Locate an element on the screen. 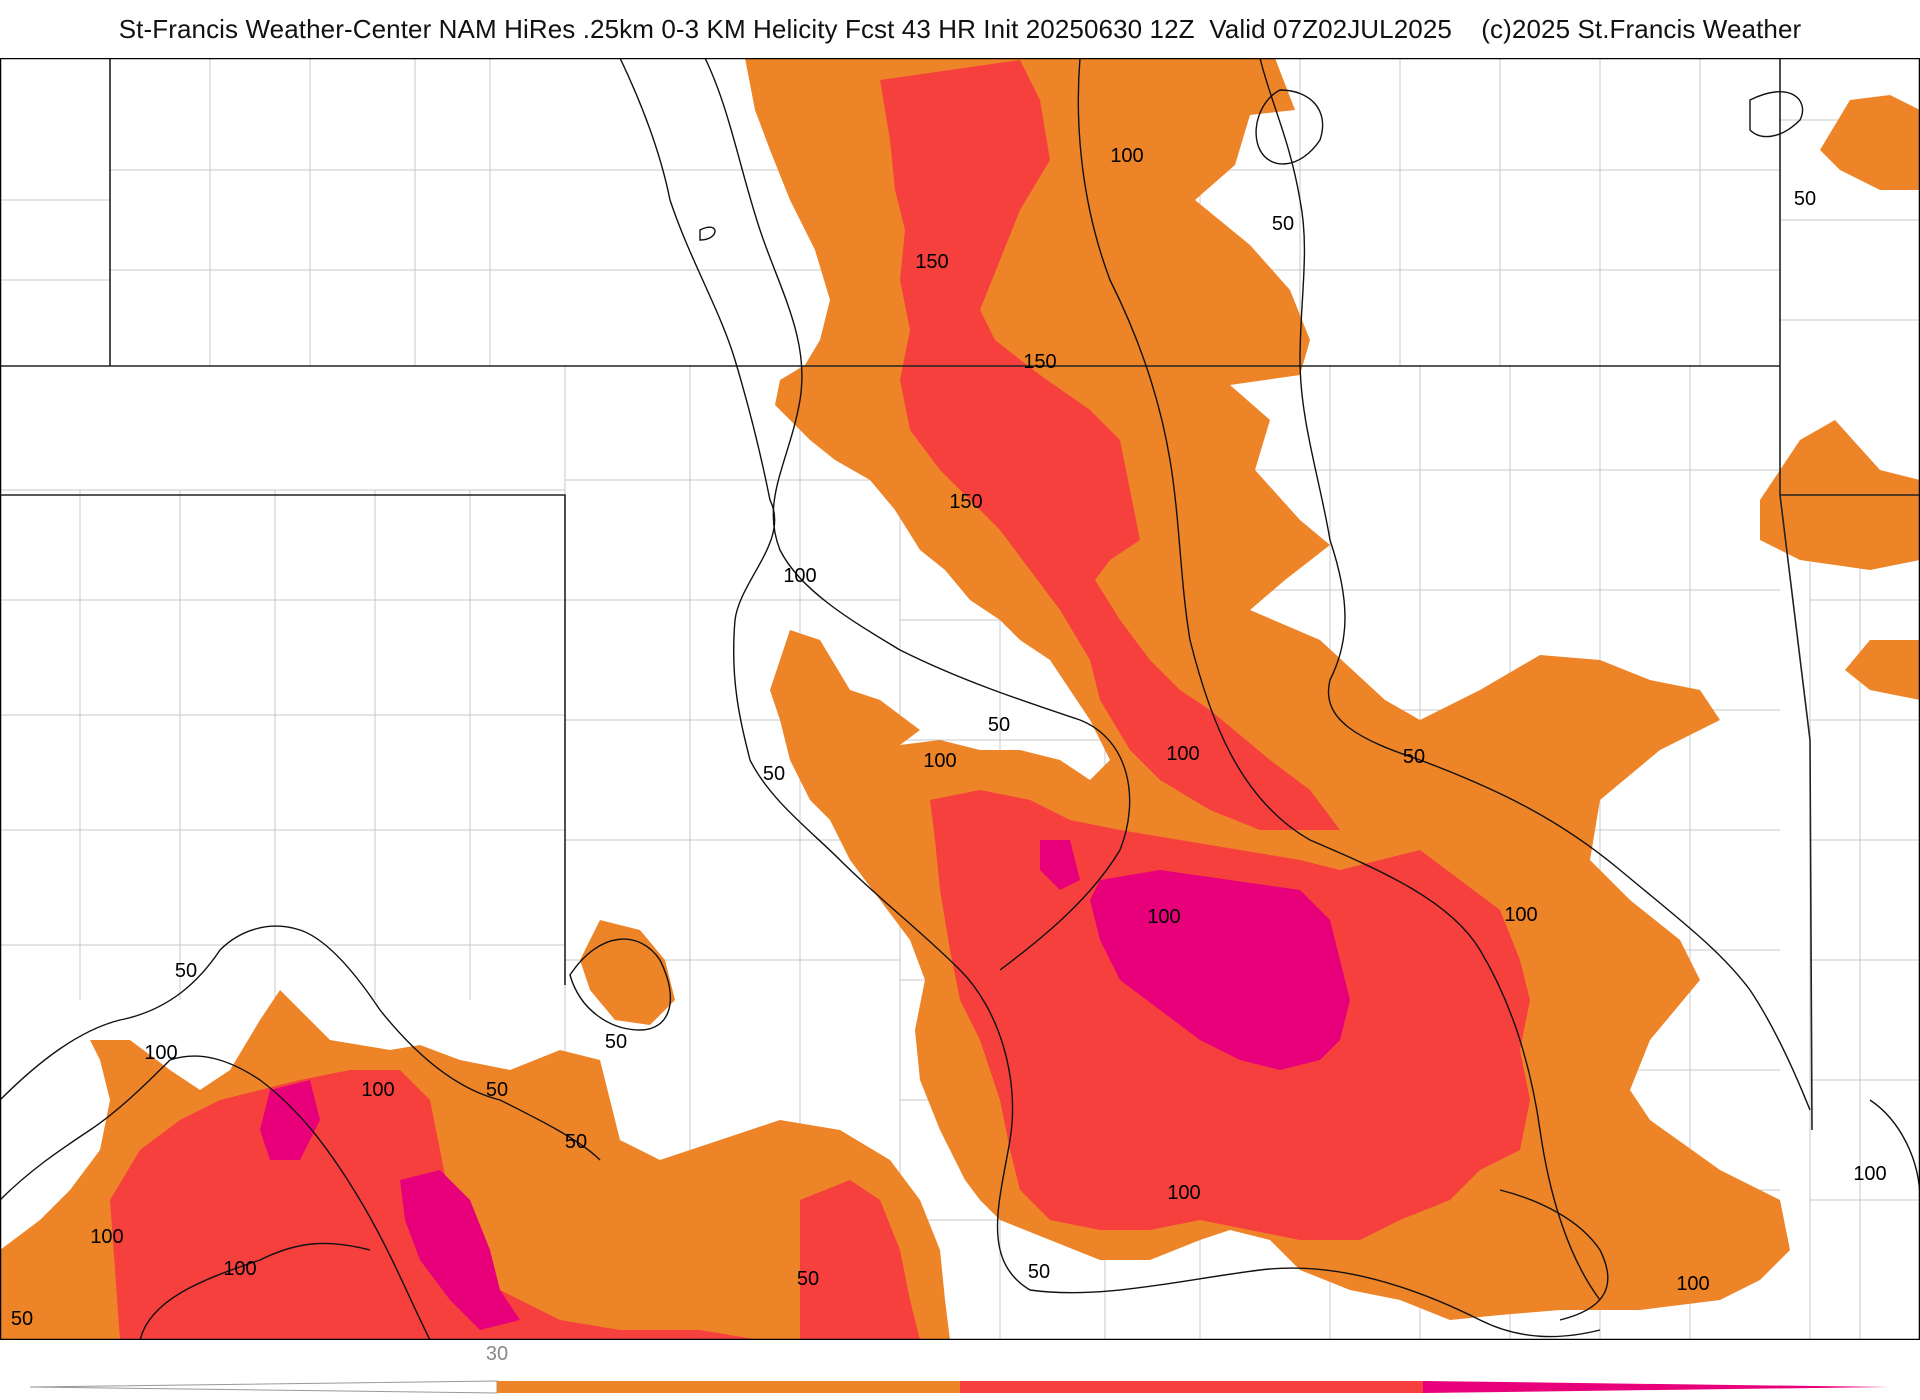 This screenshot has width=1920, height=1400. red-region-north is located at coordinates (1110, 445).